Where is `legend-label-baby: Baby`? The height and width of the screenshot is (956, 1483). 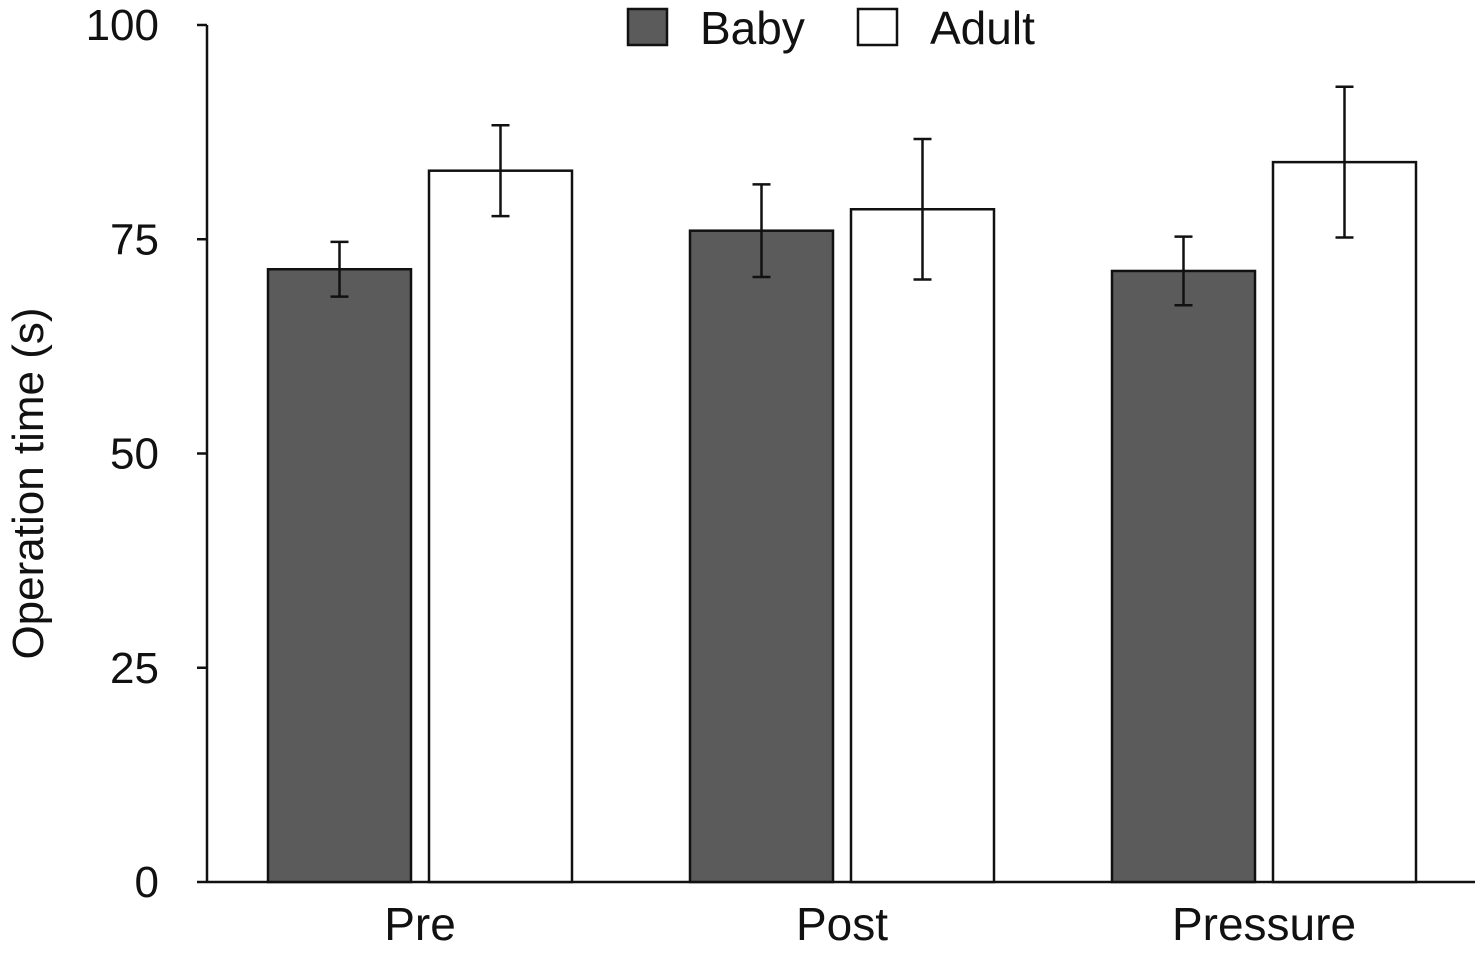
legend-label-baby: Baby is located at coordinates (752, 28).